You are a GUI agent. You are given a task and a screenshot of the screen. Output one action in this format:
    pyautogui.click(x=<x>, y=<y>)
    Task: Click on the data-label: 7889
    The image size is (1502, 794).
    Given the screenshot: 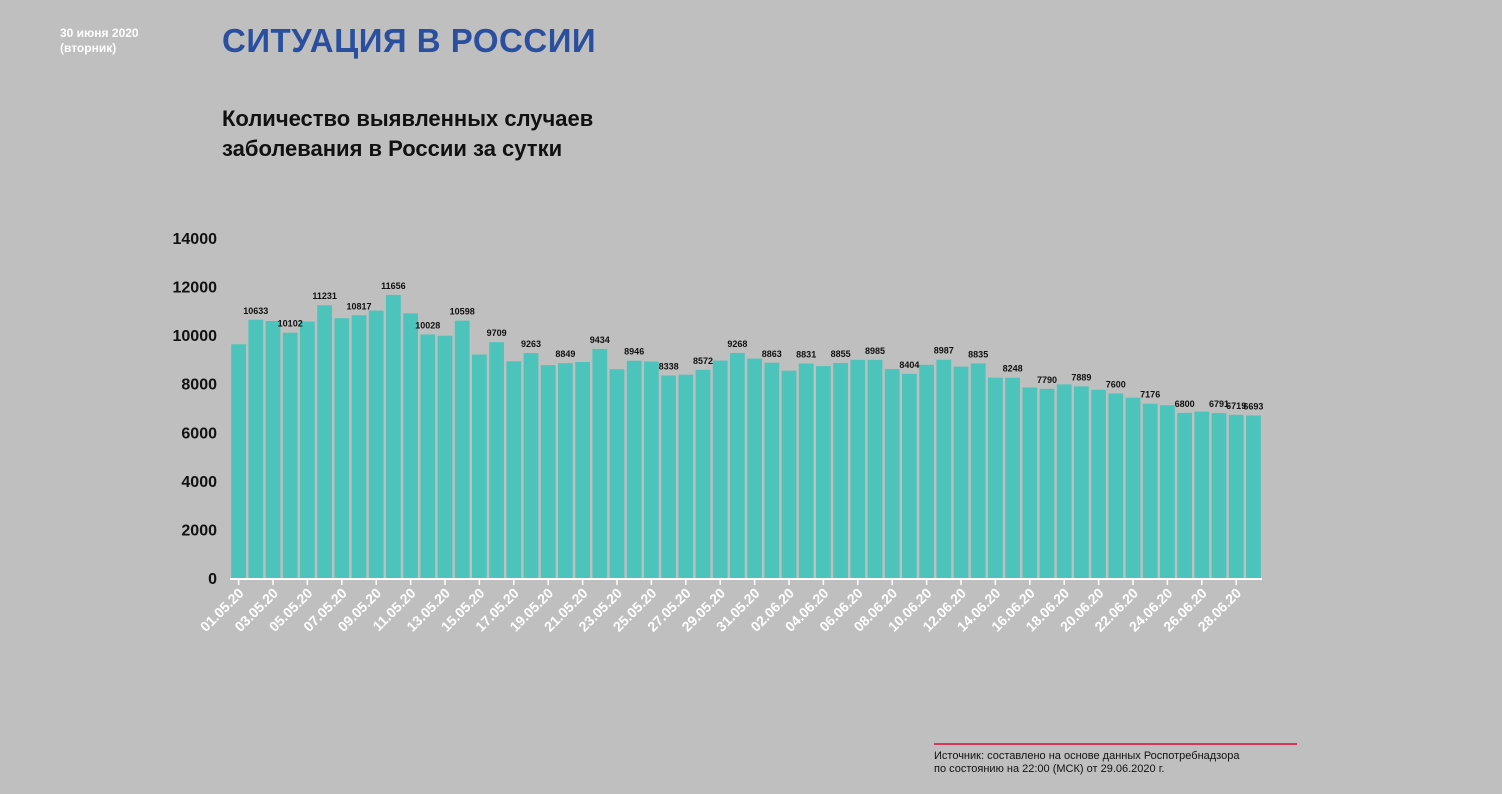 What is the action you would take?
    pyautogui.click(x=1081, y=377)
    